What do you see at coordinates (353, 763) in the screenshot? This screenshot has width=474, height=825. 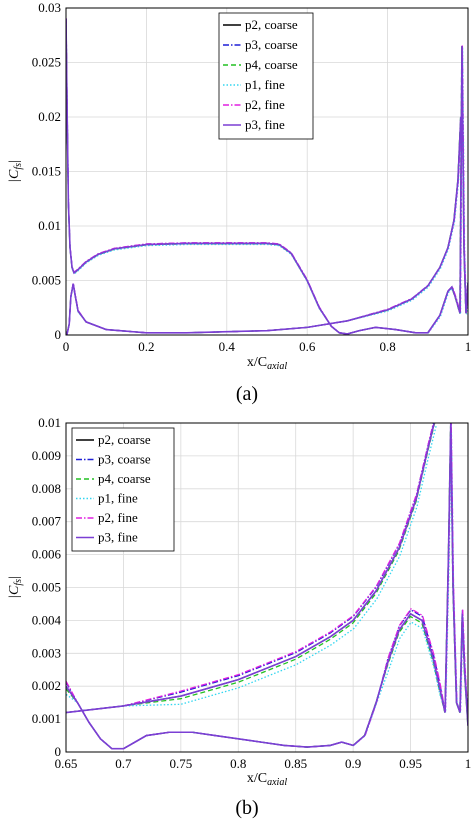 I see `x-tick-label: 0.9` at bounding box center [353, 763].